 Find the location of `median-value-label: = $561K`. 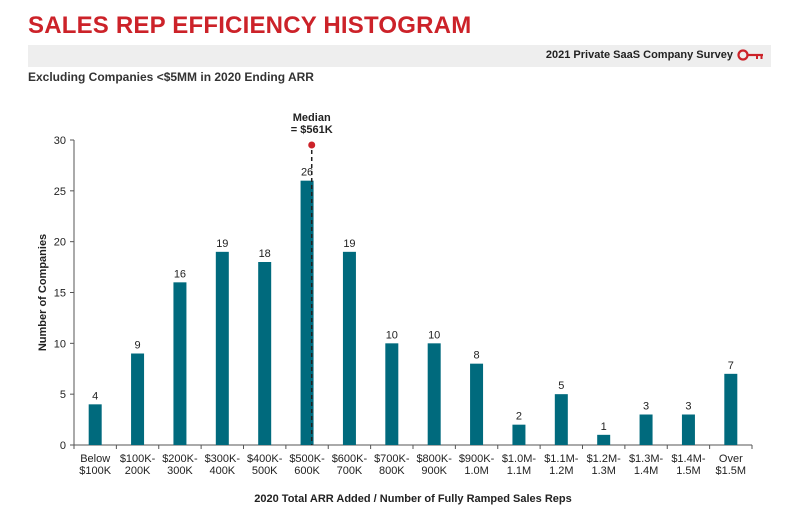

median-value-label: = $561K is located at coordinates (312, 130).